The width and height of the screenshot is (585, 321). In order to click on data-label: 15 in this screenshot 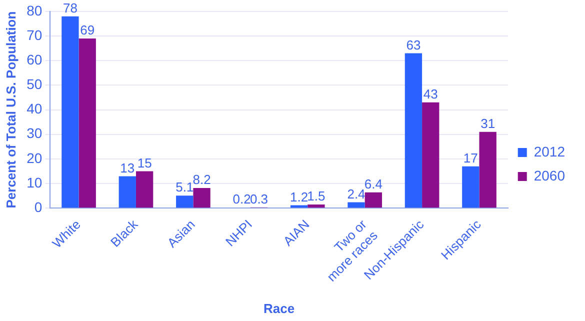, I will do `click(144, 162)`.